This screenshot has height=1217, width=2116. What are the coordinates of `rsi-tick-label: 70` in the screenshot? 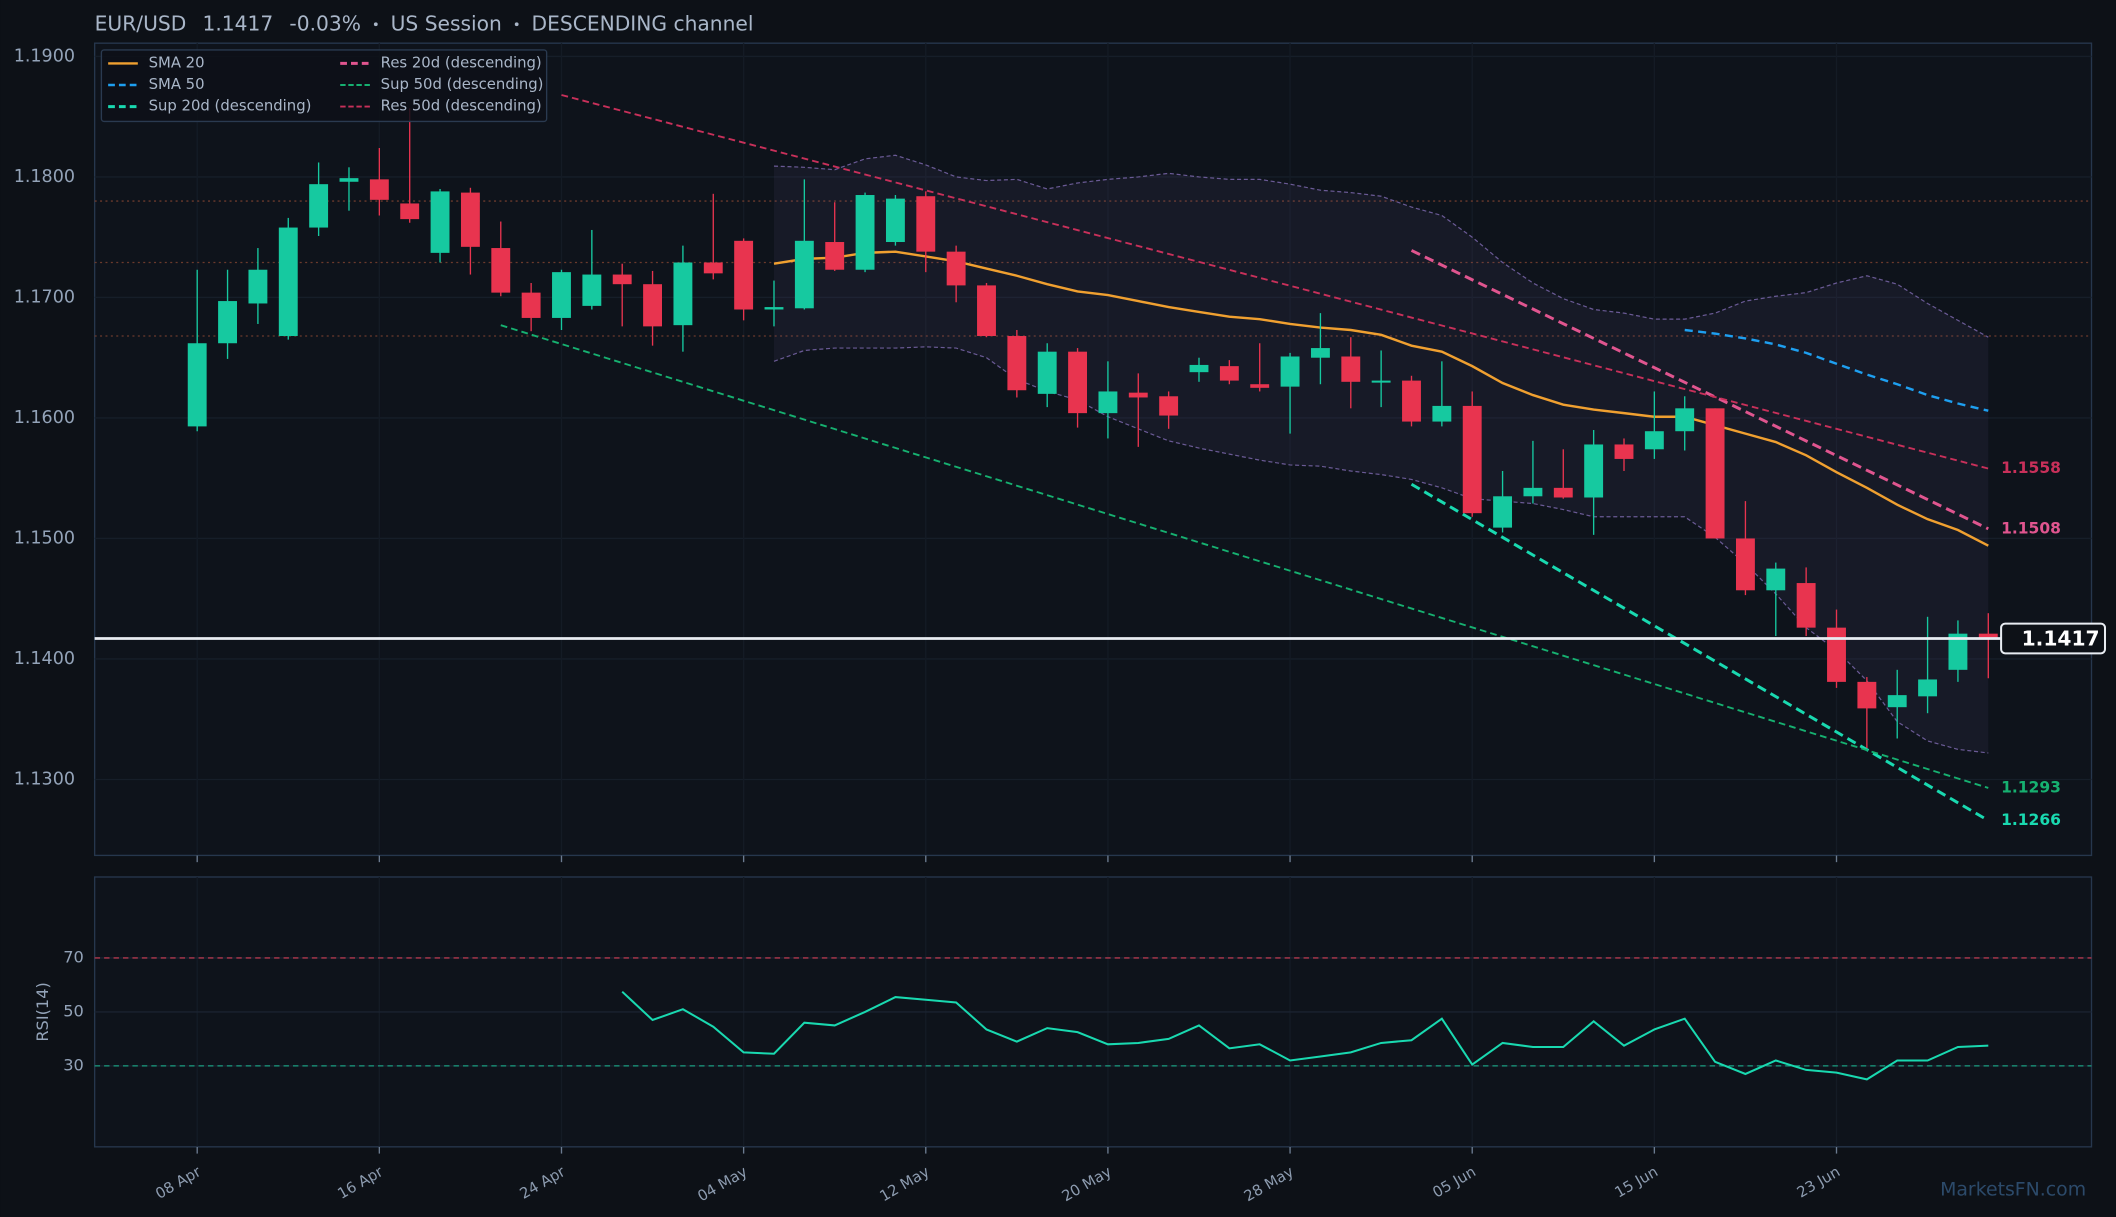 It's located at (73, 956).